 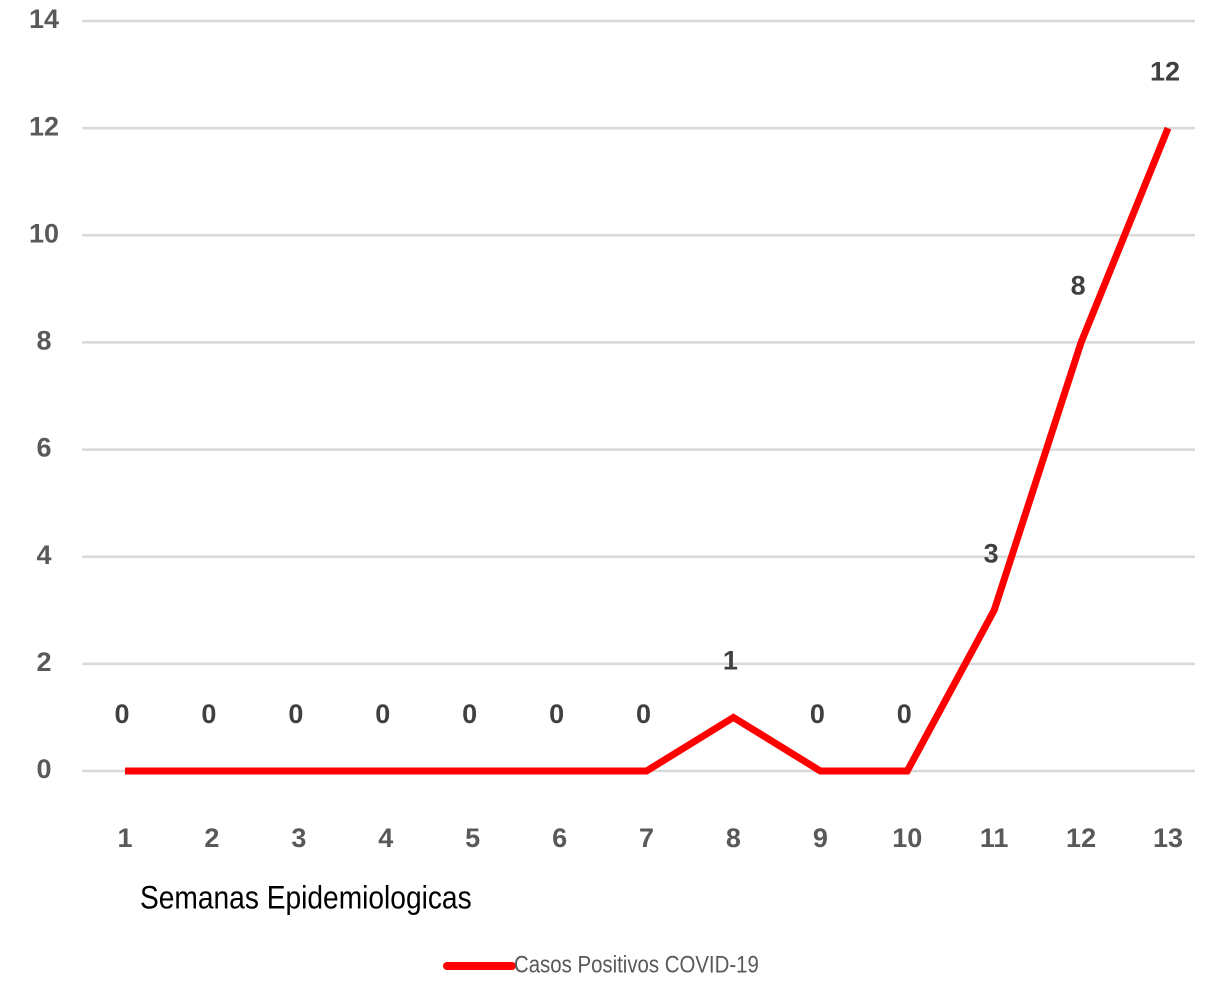 What do you see at coordinates (44, 19) in the screenshot?
I see `y-tick-label: 14` at bounding box center [44, 19].